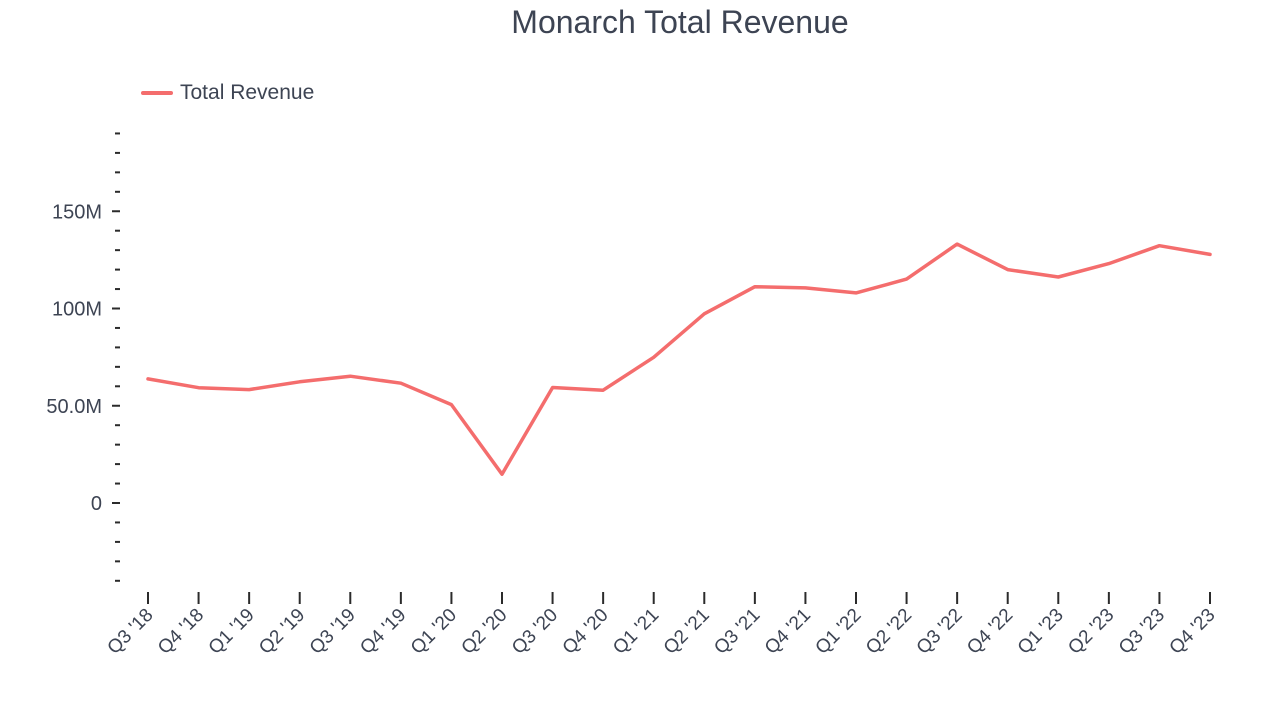 Image resolution: width=1280 pixels, height=720 pixels. What do you see at coordinates (434, 632) in the screenshot?
I see `x-tick-label: Q1 '20` at bounding box center [434, 632].